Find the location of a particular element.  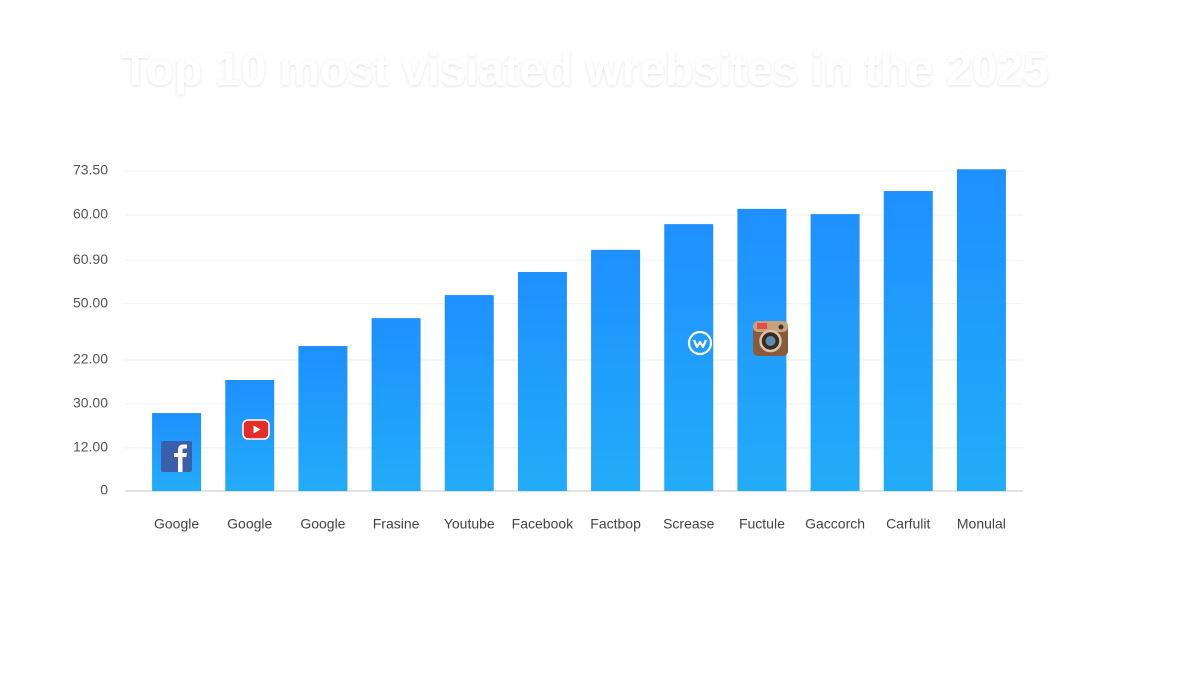

x-tick-label: Fuctule is located at coordinates (762, 524).